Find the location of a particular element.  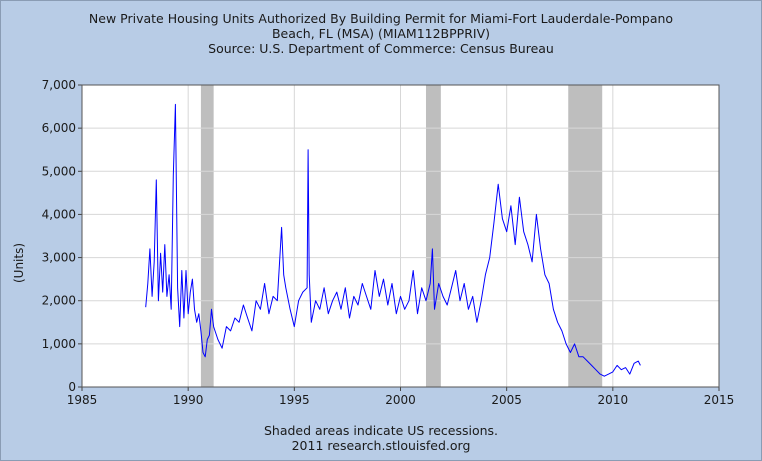

y-tick-label-4000: 4,000 is located at coordinates (59, 214).